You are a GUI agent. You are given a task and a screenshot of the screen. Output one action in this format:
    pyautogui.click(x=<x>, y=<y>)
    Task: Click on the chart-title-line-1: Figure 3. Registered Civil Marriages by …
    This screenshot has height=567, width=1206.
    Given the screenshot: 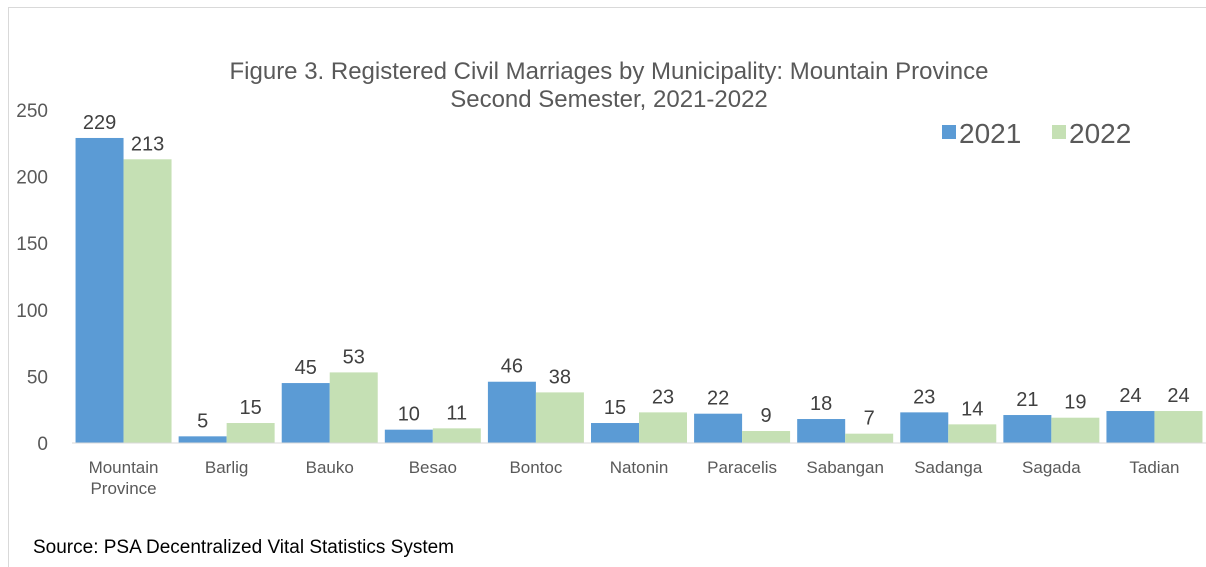 What is the action you would take?
    pyautogui.click(x=609, y=71)
    